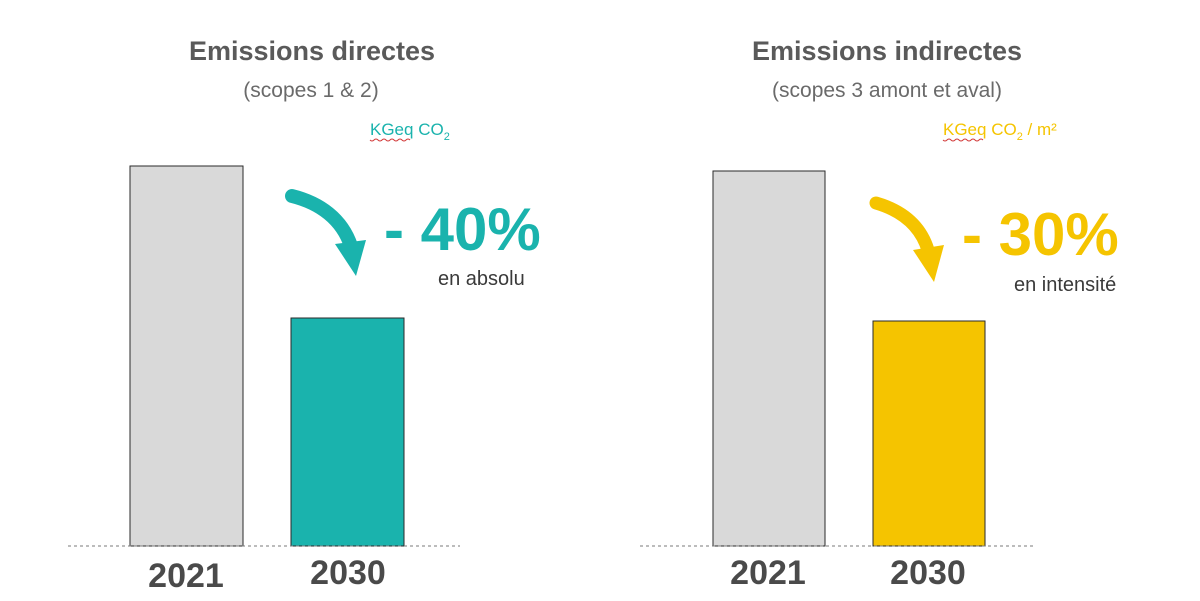 The height and width of the screenshot is (601, 1200). I want to click on chart-title: Emissions directes, so click(312, 51).